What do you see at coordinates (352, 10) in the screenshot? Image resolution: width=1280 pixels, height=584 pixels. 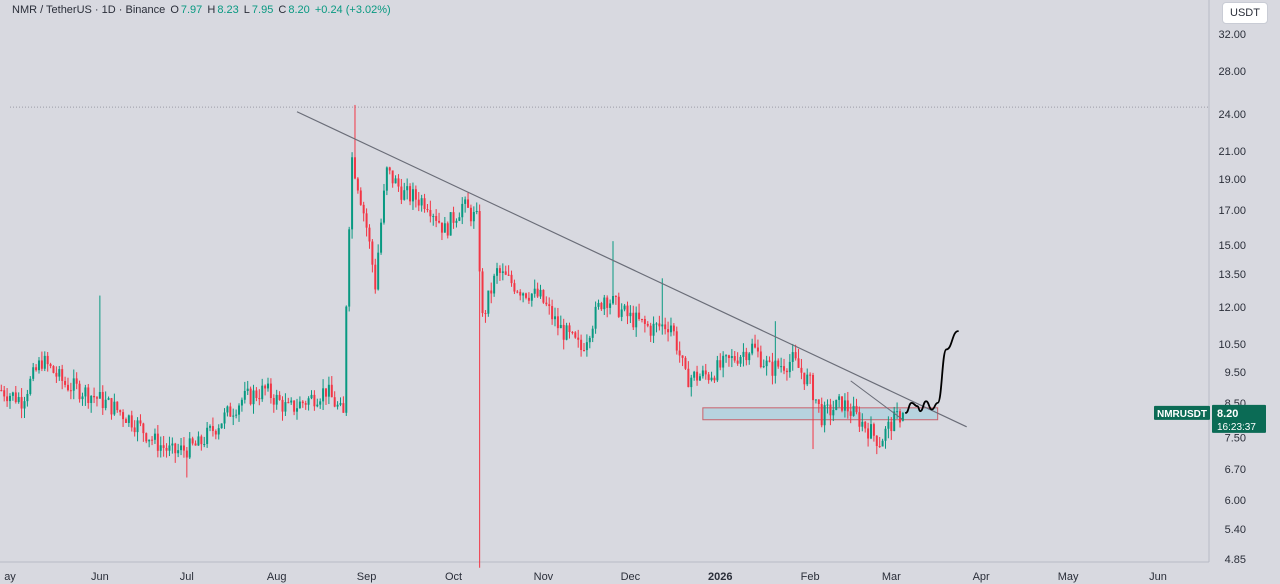 I see `change-value: +0.24 (+3.02%)` at bounding box center [352, 10].